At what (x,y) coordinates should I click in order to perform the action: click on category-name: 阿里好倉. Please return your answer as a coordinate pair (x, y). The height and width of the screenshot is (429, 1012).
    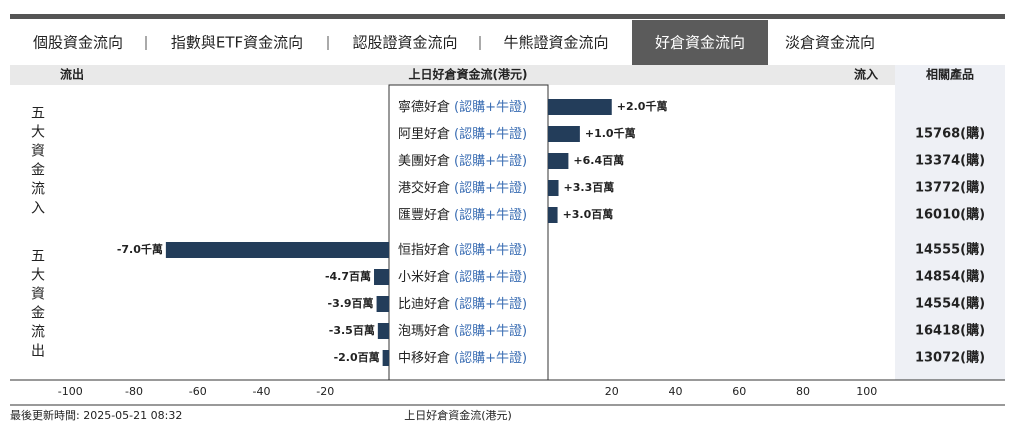
    Looking at the image, I should click on (424, 134).